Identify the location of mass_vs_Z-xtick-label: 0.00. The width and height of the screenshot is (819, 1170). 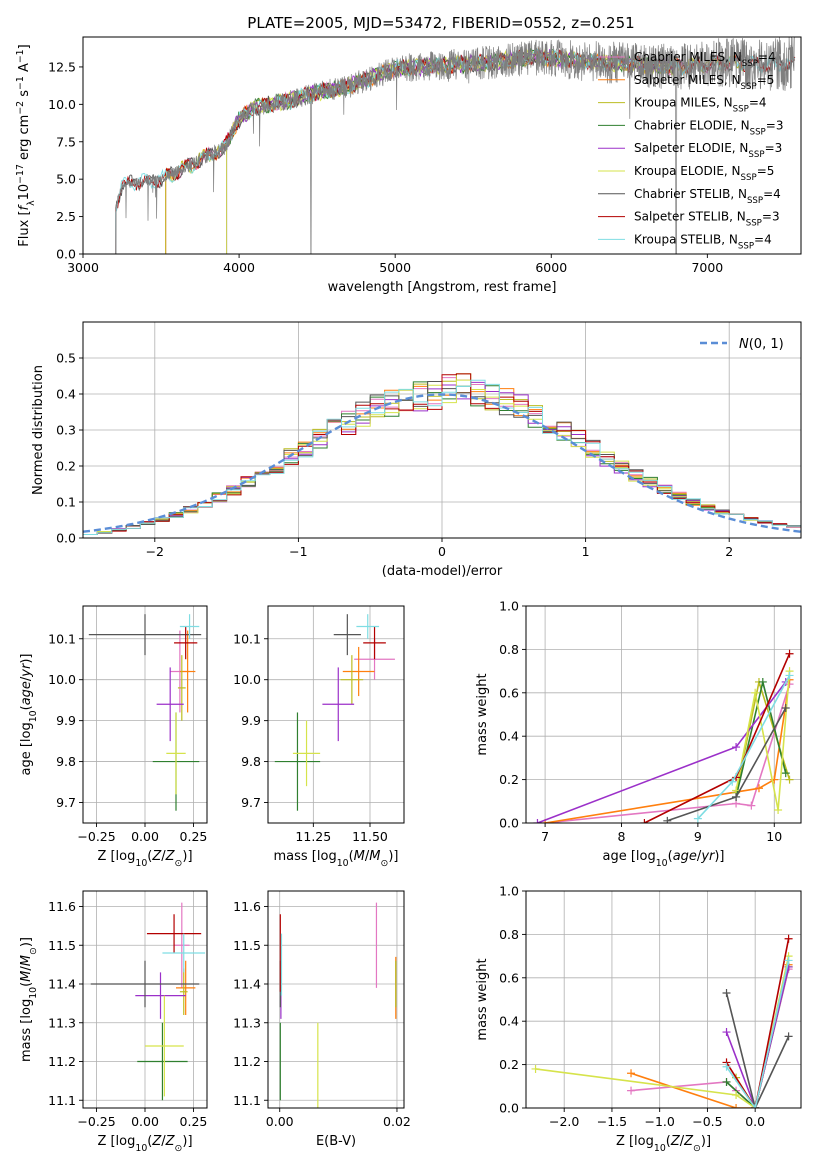
(145, 1121).